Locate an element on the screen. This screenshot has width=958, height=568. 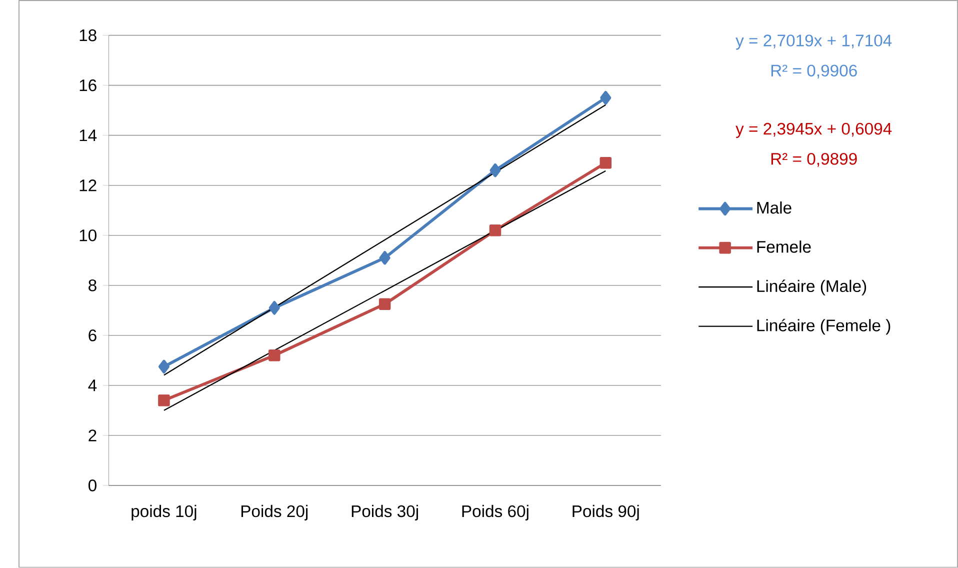
x-tick-label: Poids 90j is located at coordinates (605, 513).